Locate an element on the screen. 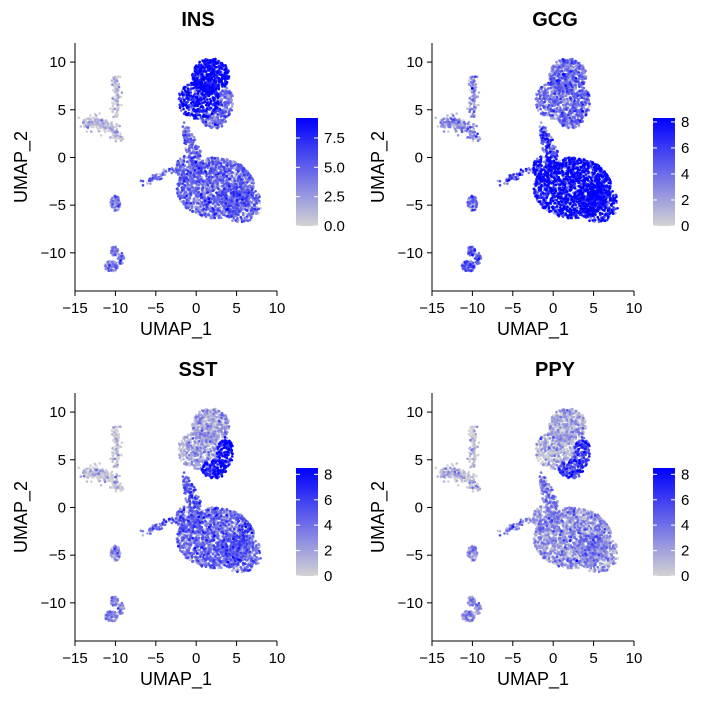 The image size is (702, 701). colorbar-tick-label: 0.0 is located at coordinates (334, 226).